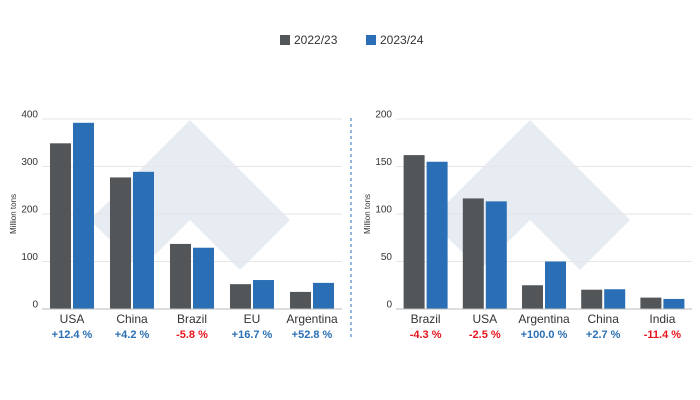 Image resolution: width=700 pixels, height=400 pixels. I want to click on y-tick-label: 400, so click(29, 115).